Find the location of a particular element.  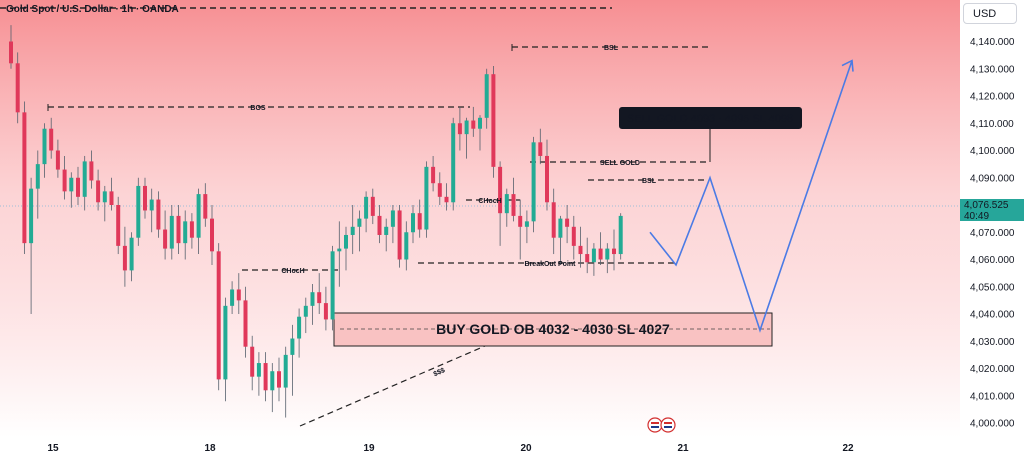

choch-label-lower: CHocH is located at coordinates (292, 271).